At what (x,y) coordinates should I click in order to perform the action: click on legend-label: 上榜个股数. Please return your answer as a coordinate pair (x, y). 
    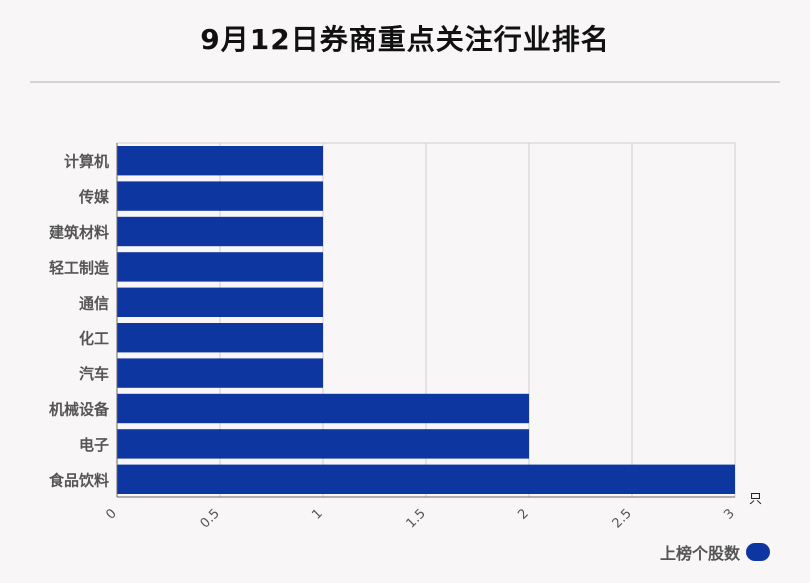
    Looking at the image, I should click on (699, 553).